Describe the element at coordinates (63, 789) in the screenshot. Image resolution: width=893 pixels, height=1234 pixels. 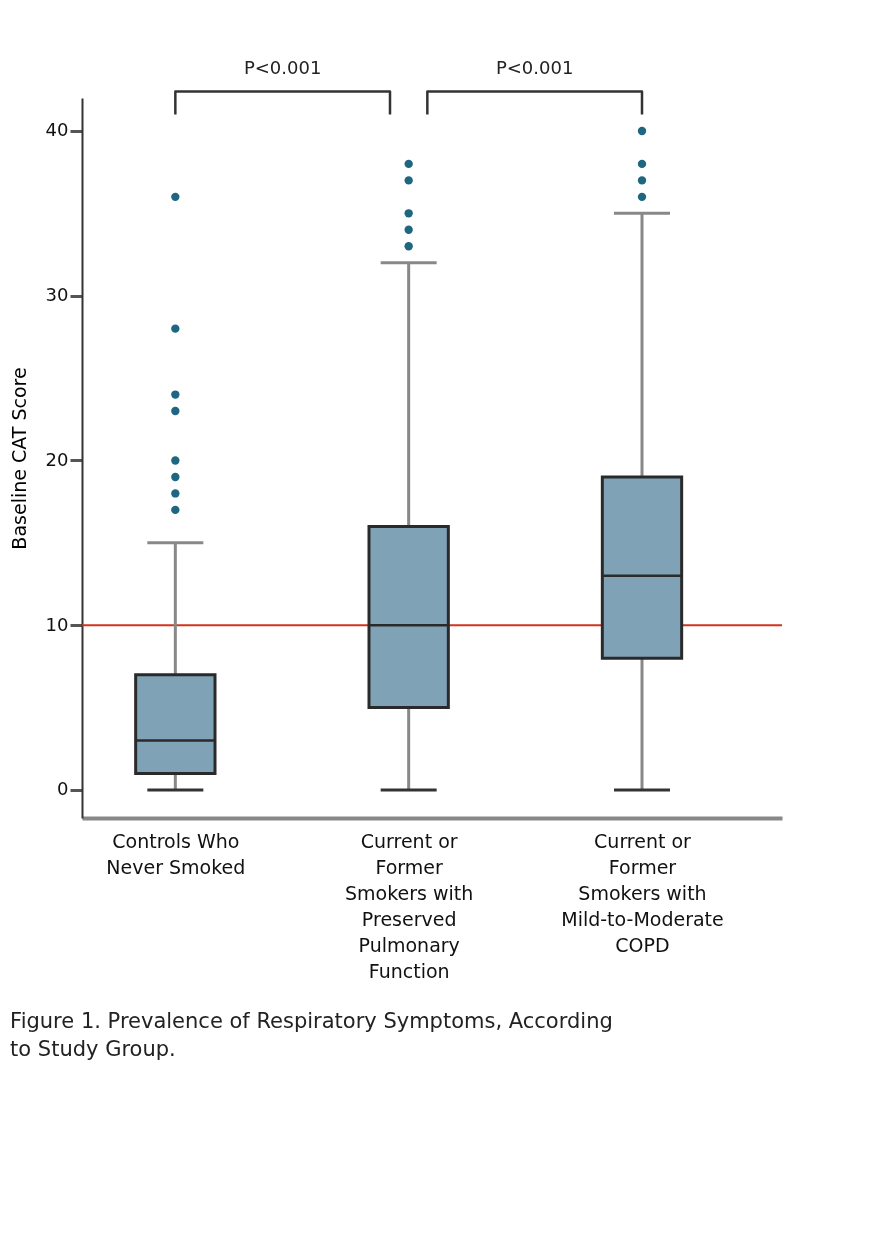
I see `y-tick-label: 0` at that location.